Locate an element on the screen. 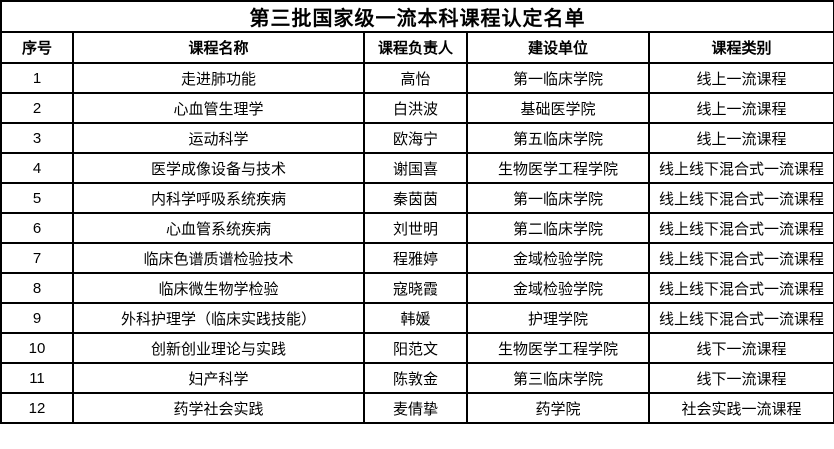 The image size is (834, 449). cell-course-name: 妇产科学 is located at coordinates (218, 378).